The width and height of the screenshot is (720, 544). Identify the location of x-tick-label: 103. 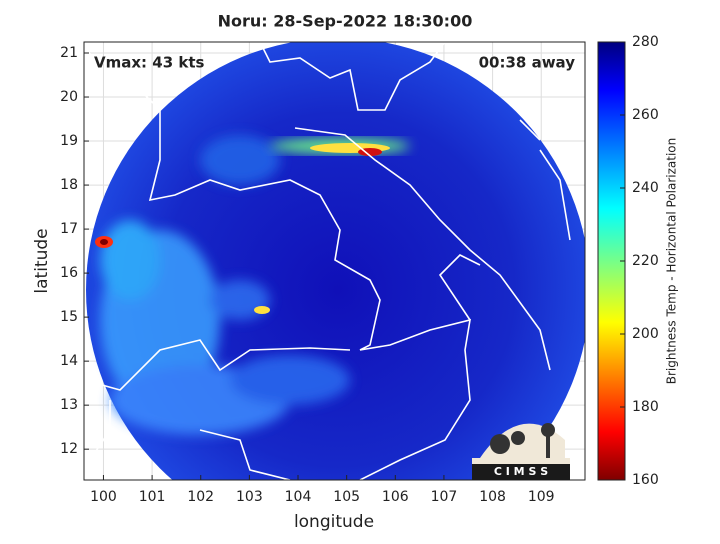
(249, 497).